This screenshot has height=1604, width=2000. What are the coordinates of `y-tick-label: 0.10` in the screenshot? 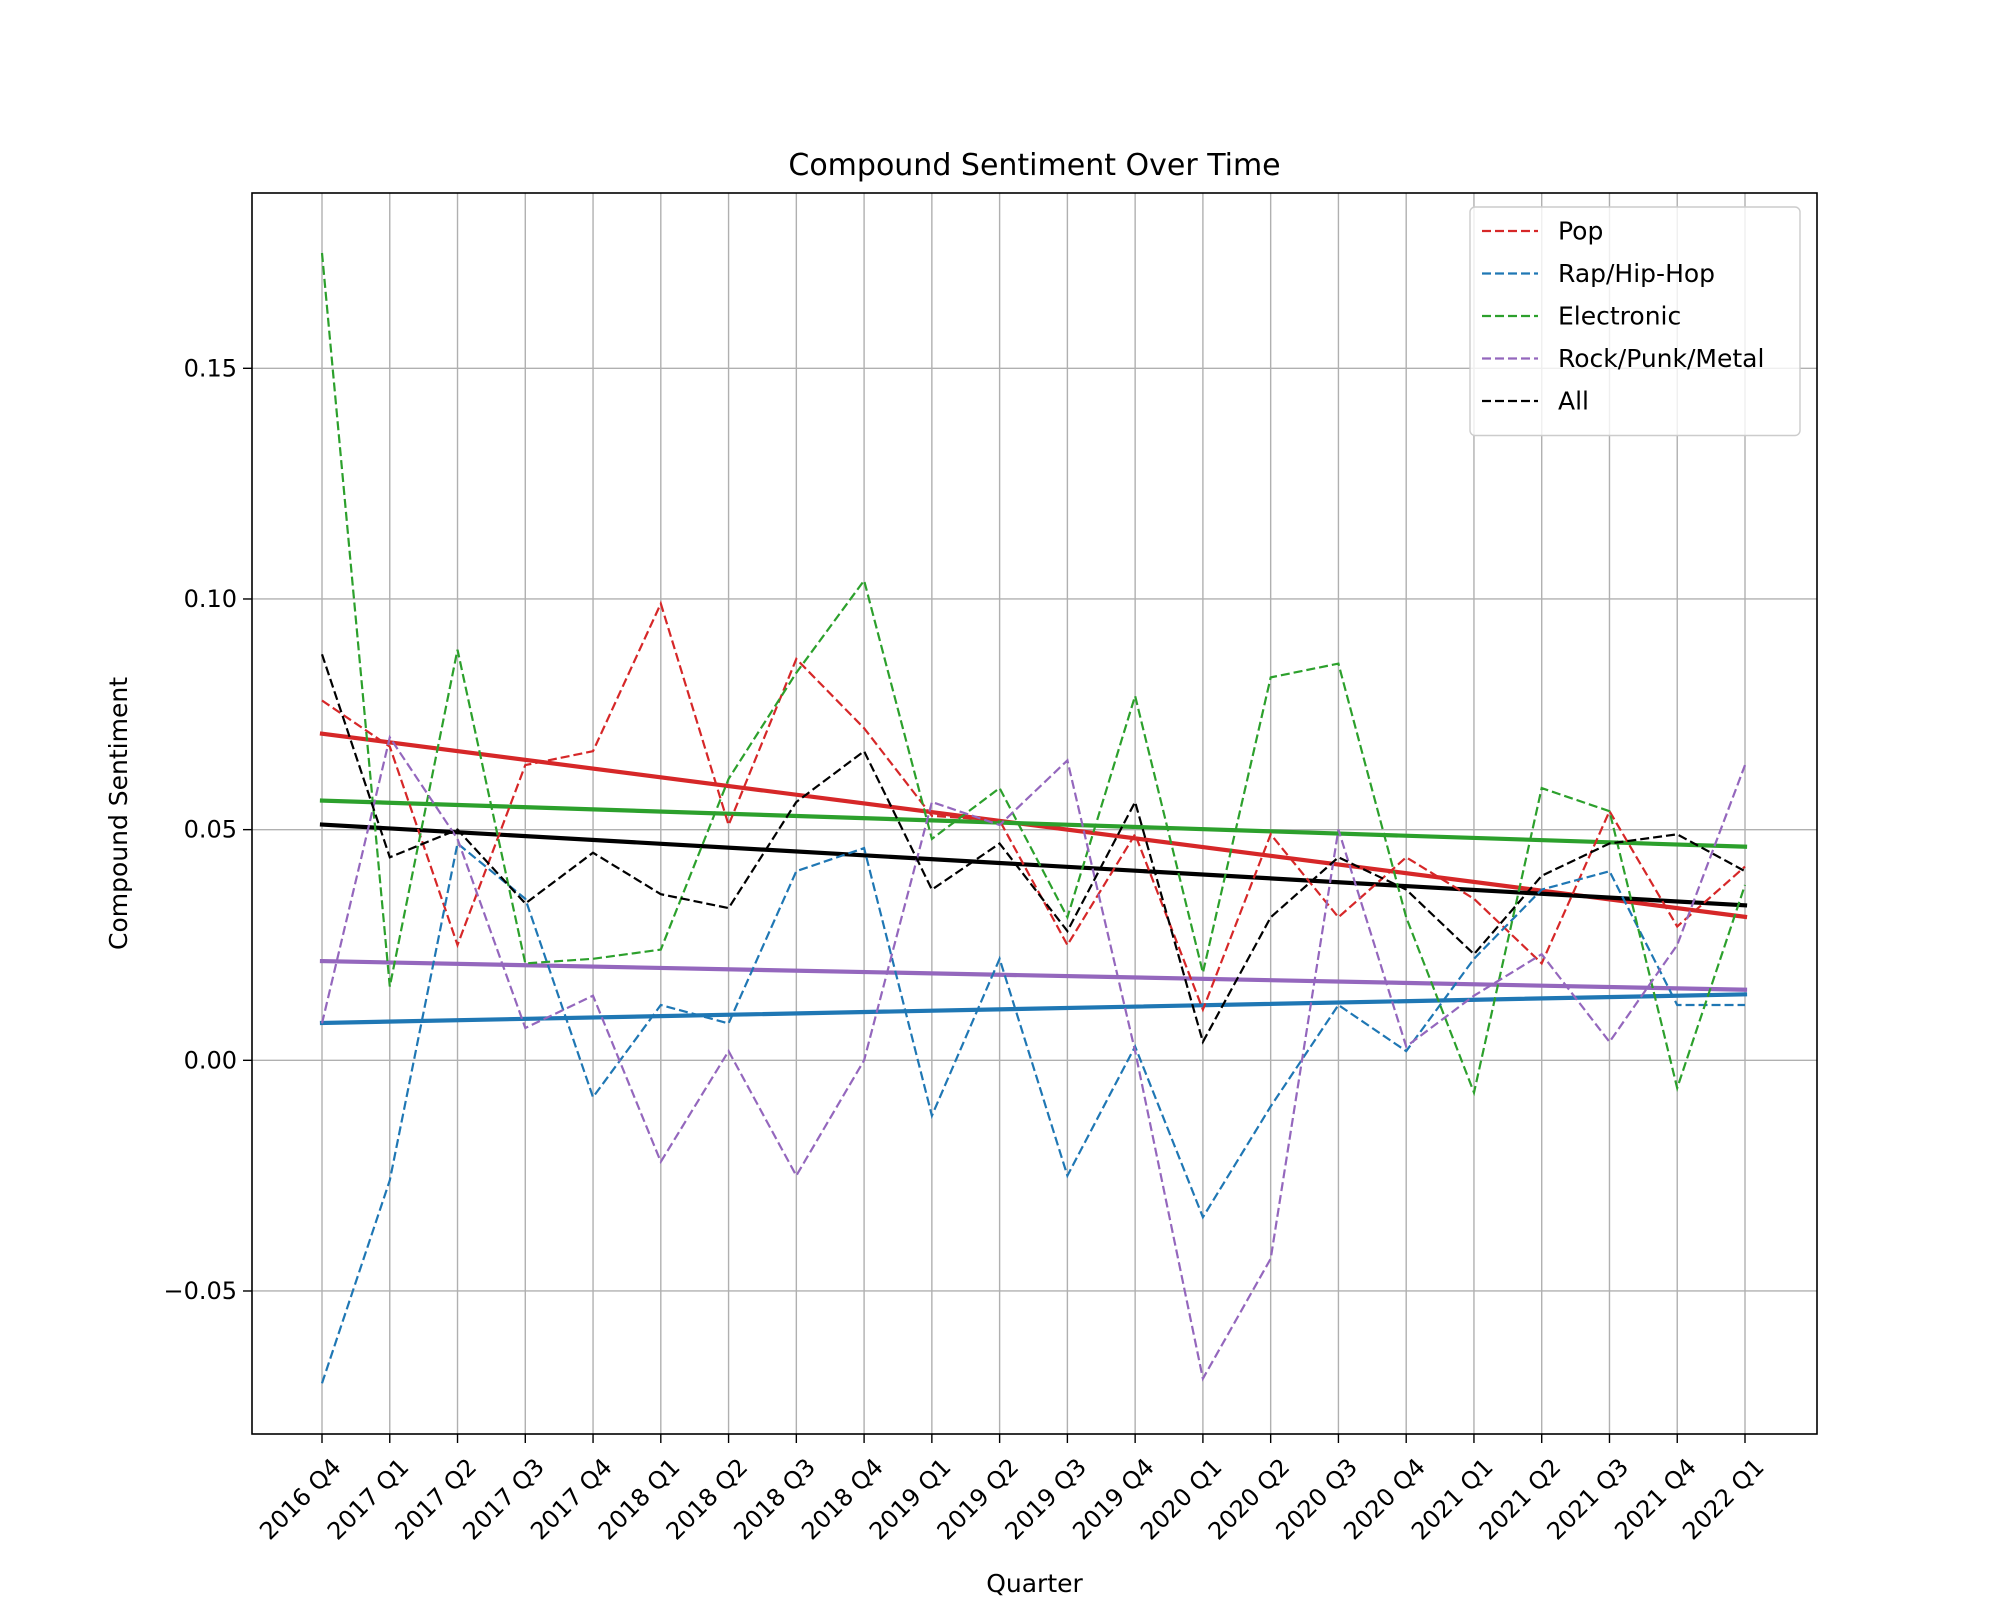 It's located at (210, 599).